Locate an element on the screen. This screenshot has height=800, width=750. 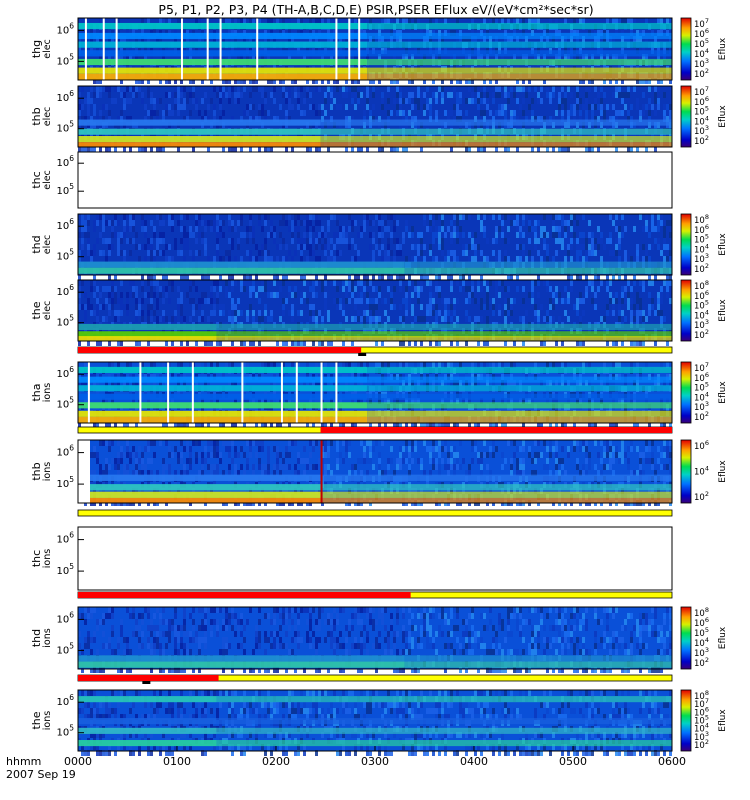
y-axis-label-probe: thd is located at coordinates (36, 244).